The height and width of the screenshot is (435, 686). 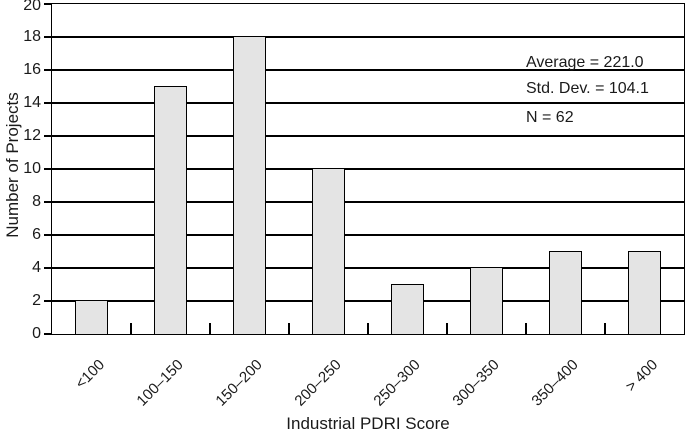 I want to click on y-tick-label: 14, so click(x=32, y=102).